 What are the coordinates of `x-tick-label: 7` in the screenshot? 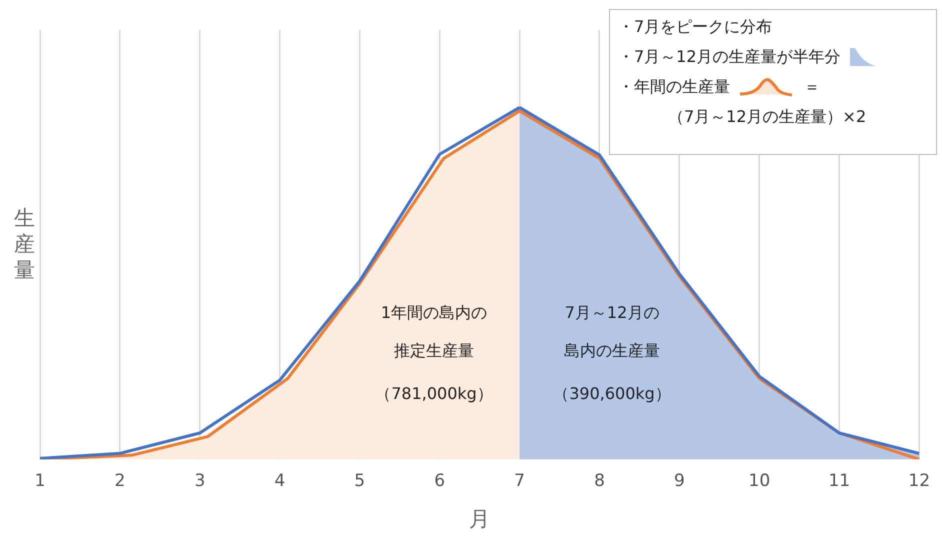 It's located at (519, 481).